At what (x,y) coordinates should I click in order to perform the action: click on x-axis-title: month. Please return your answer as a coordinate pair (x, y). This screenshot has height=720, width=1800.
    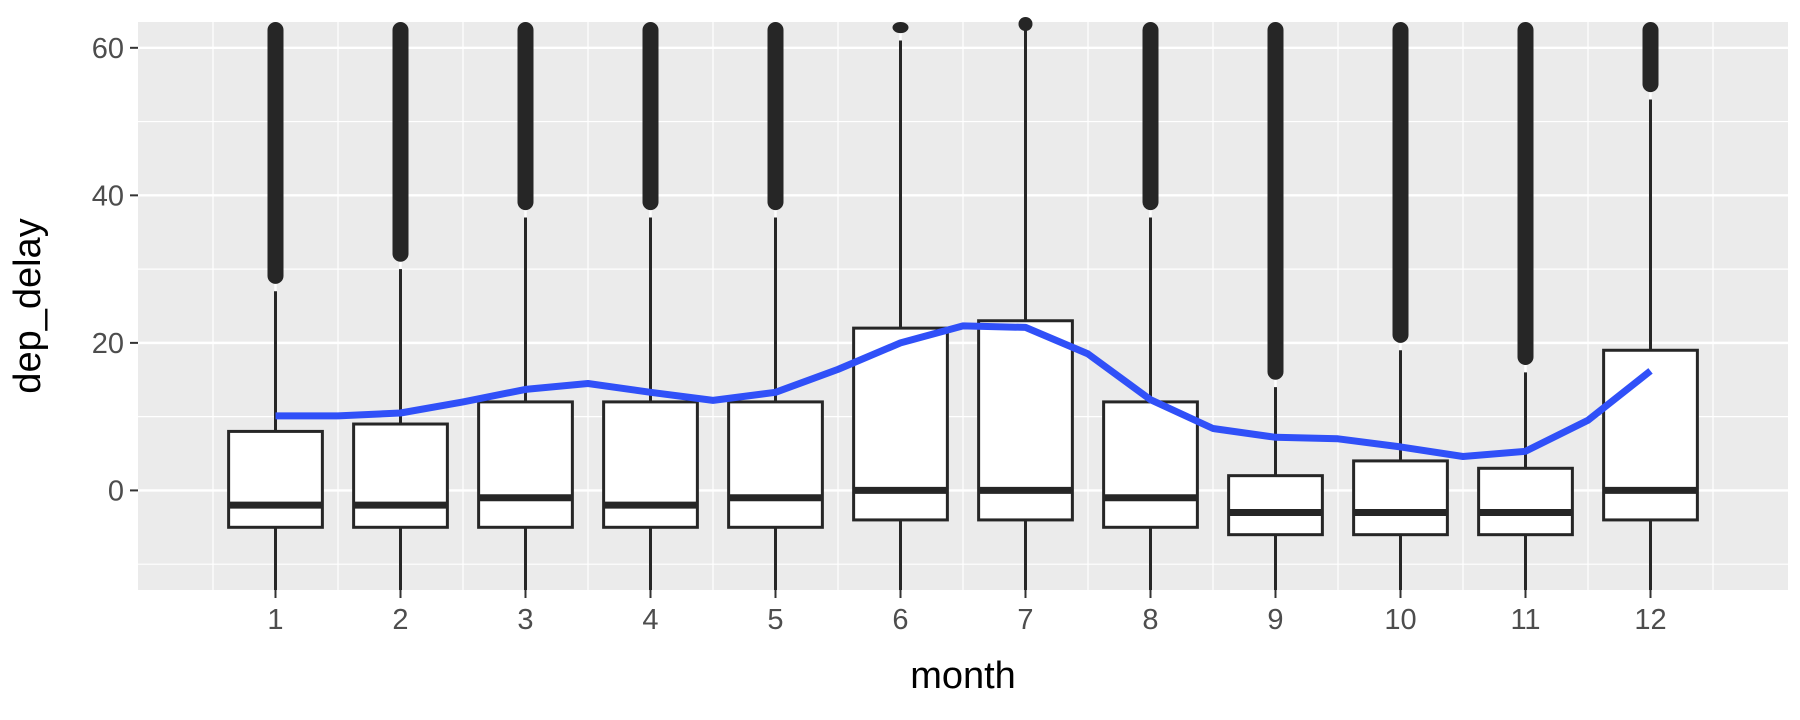
    Looking at the image, I should click on (963, 676).